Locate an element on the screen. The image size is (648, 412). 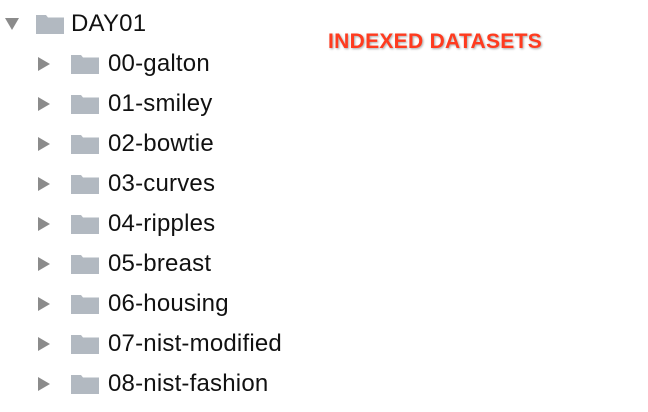
tree-folder-label: 04-ripples is located at coordinates (162, 223).